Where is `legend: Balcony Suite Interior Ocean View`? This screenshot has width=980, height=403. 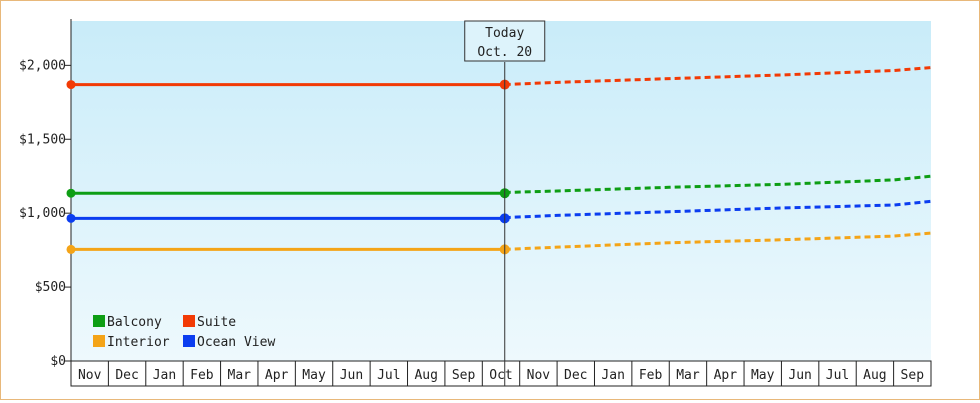
legend: Balcony Suite Interior Ocean View is located at coordinates (184, 332).